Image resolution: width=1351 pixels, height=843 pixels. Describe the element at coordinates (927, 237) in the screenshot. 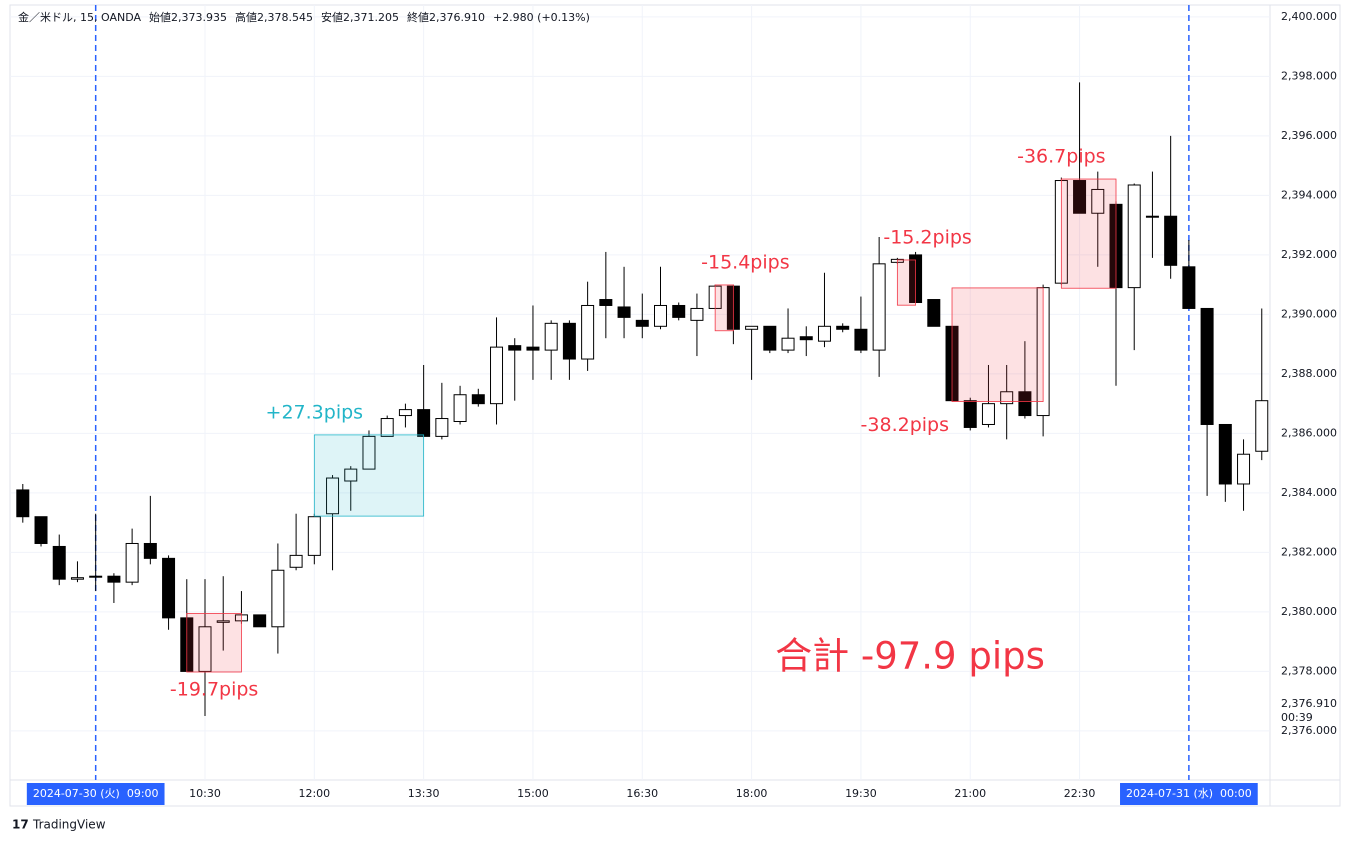

I see `trade-label: -15.2pips` at that location.